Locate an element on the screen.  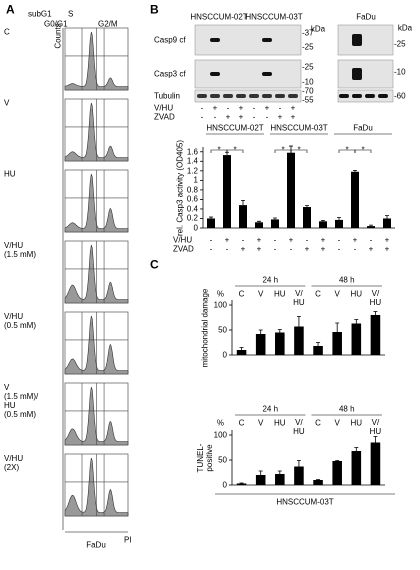
y-tick-label: 0.2 is located at coordinates (192, 218).